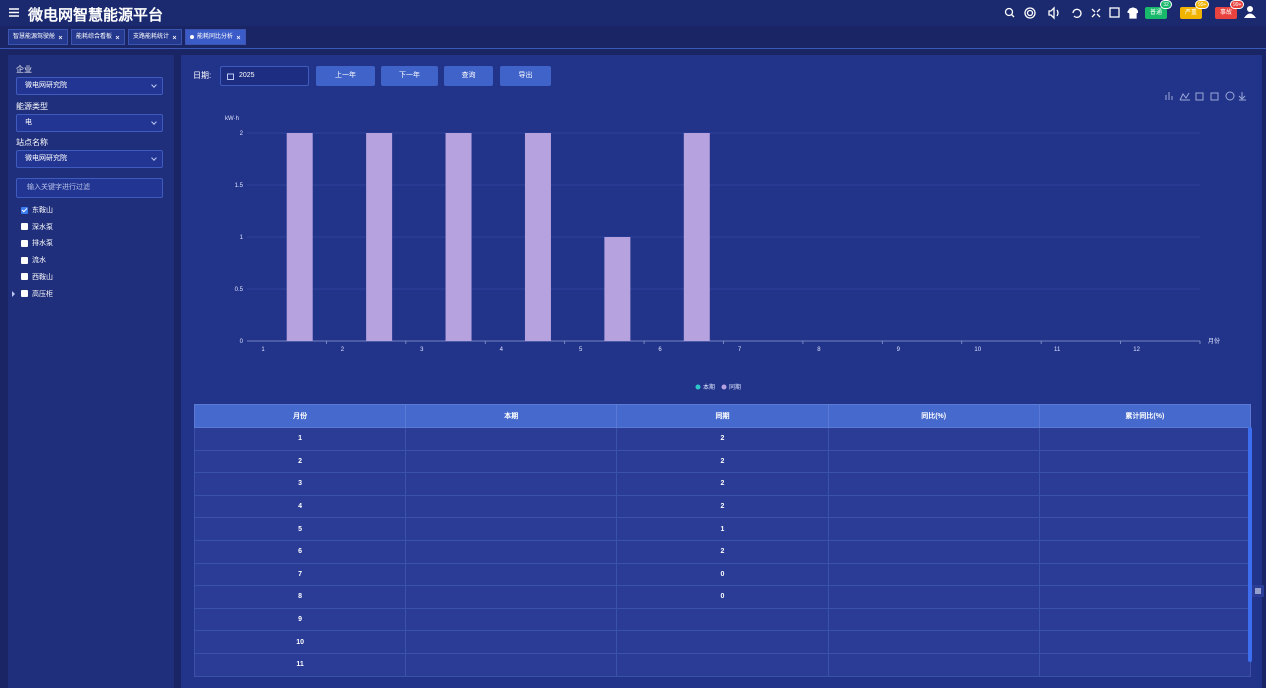 The image size is (1266, 688). What do you see at coordinates (232, 119) in the screenshot?
I see `y-axis-label: kW·h` at bounding box center [232, 119].